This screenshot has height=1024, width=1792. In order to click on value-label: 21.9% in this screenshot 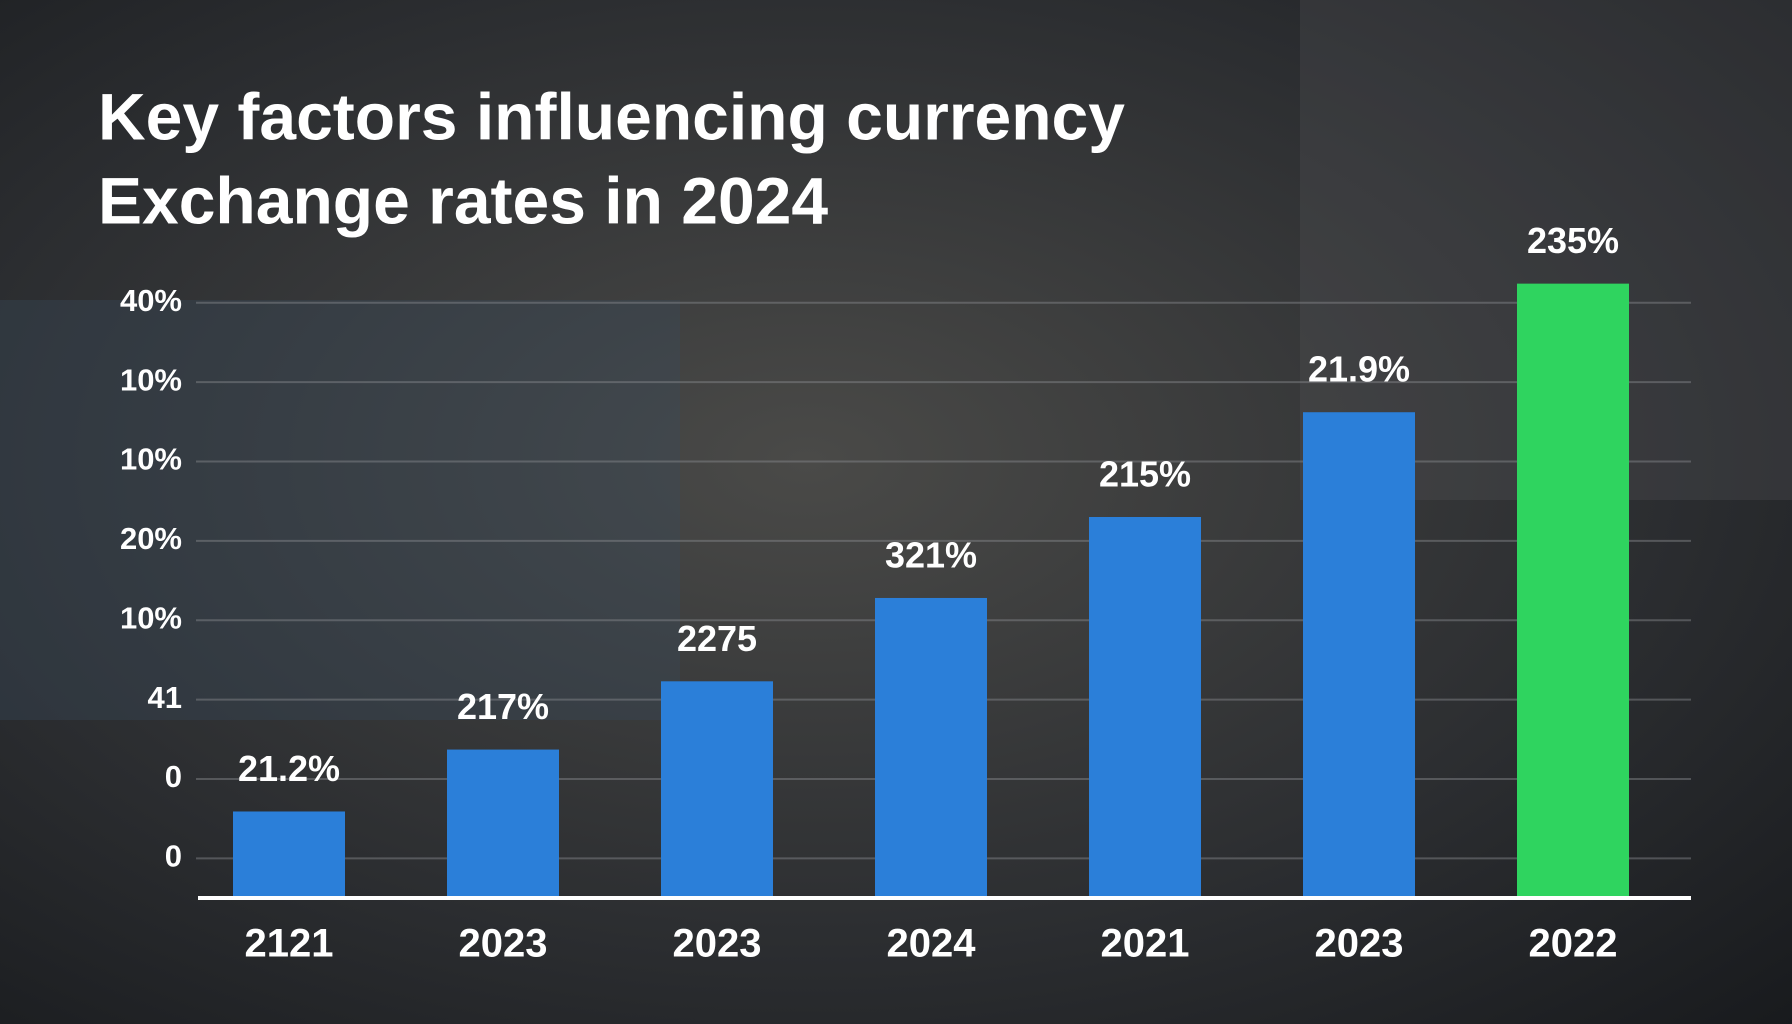, I will do `click(1359, 369)`.